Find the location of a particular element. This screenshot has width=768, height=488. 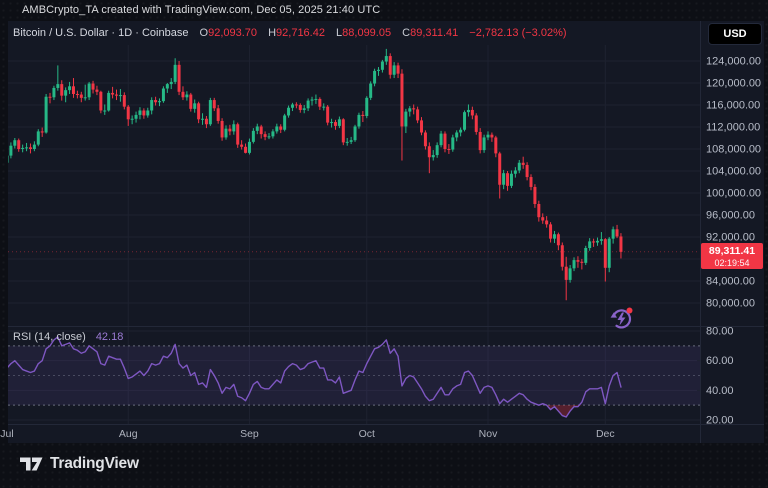

time-axis-label: Dec is located at coordinates (605, 434).